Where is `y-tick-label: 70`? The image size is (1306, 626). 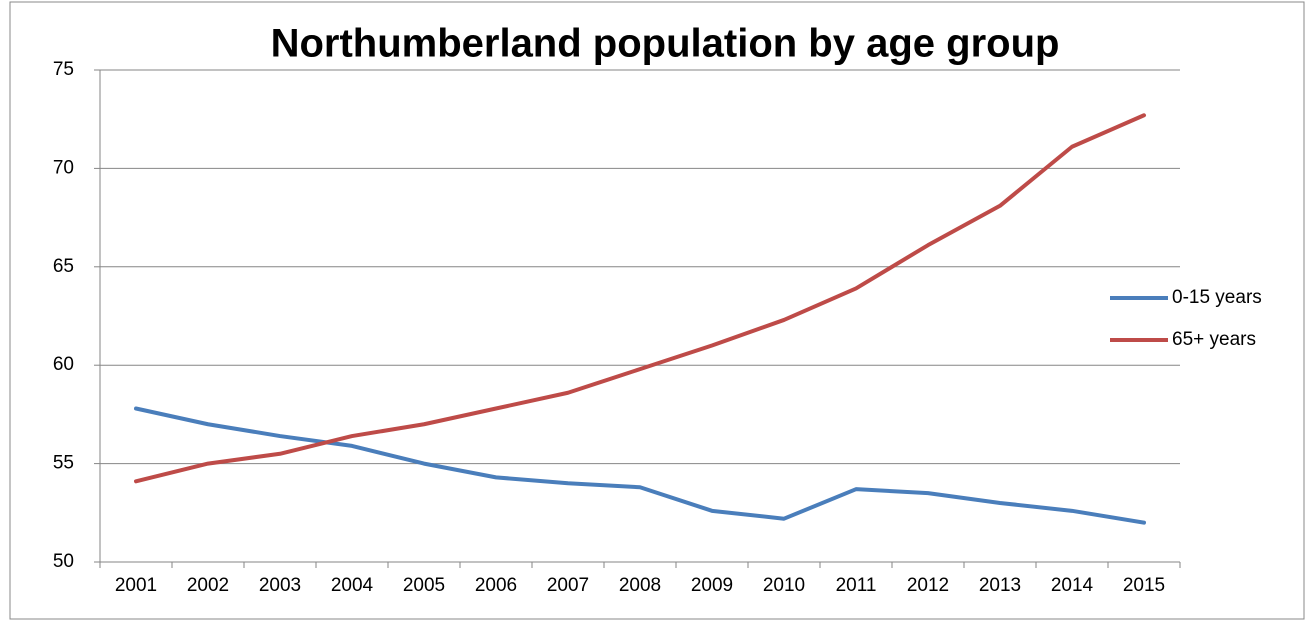 y-tick-label: 70 is located at coordinates (63, 167).